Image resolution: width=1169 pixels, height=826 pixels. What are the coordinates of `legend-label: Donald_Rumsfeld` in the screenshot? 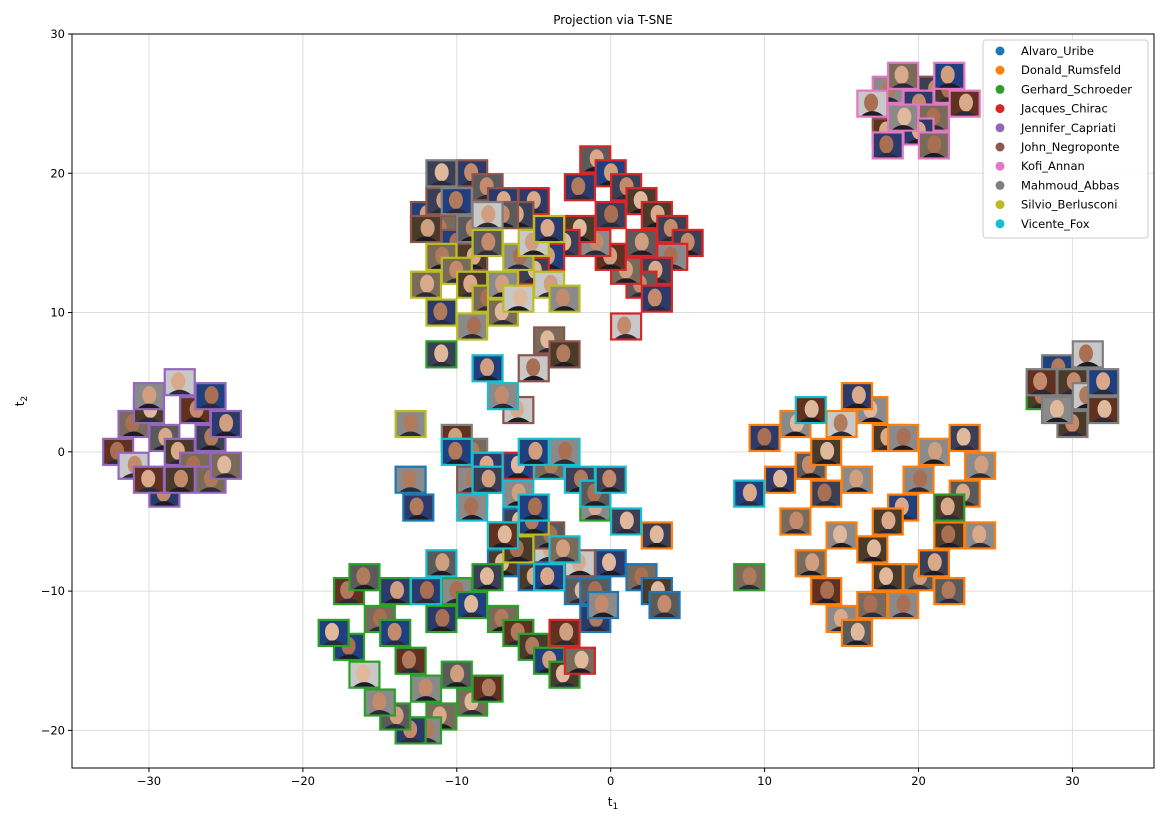 It's located at (1071, 70).